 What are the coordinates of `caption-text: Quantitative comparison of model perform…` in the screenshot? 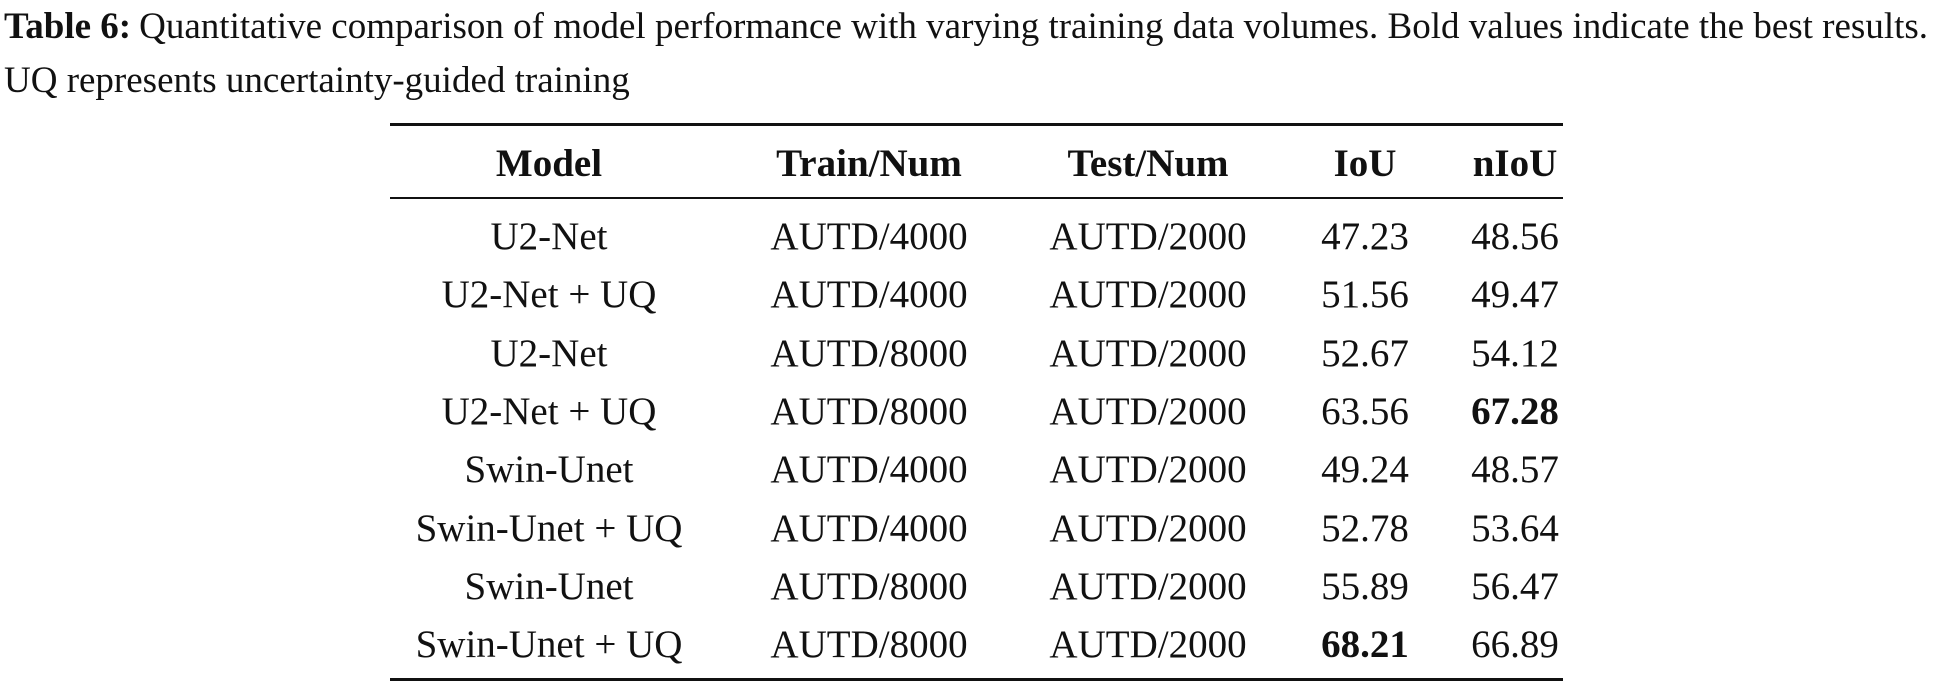 It's located at (966, 53).